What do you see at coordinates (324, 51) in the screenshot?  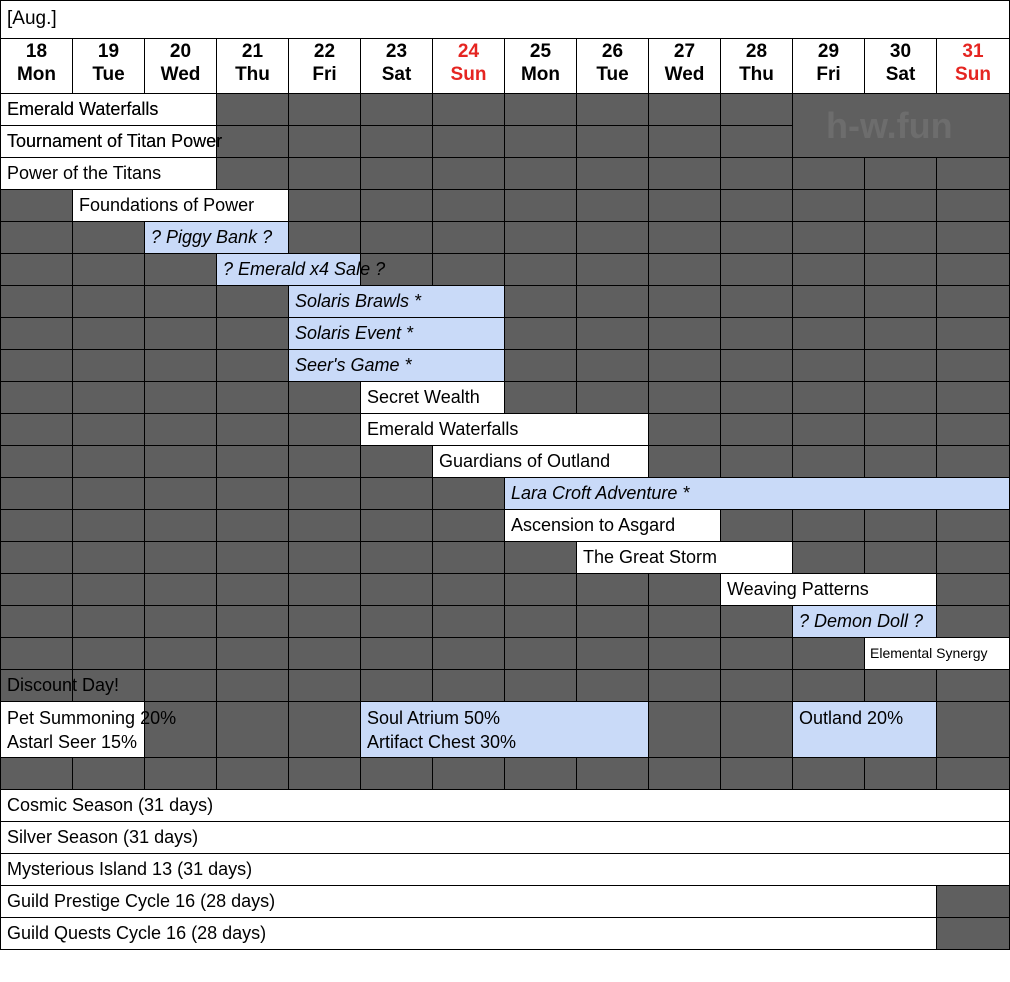 I see `day-number: 22` at bounding box center [324, 51].